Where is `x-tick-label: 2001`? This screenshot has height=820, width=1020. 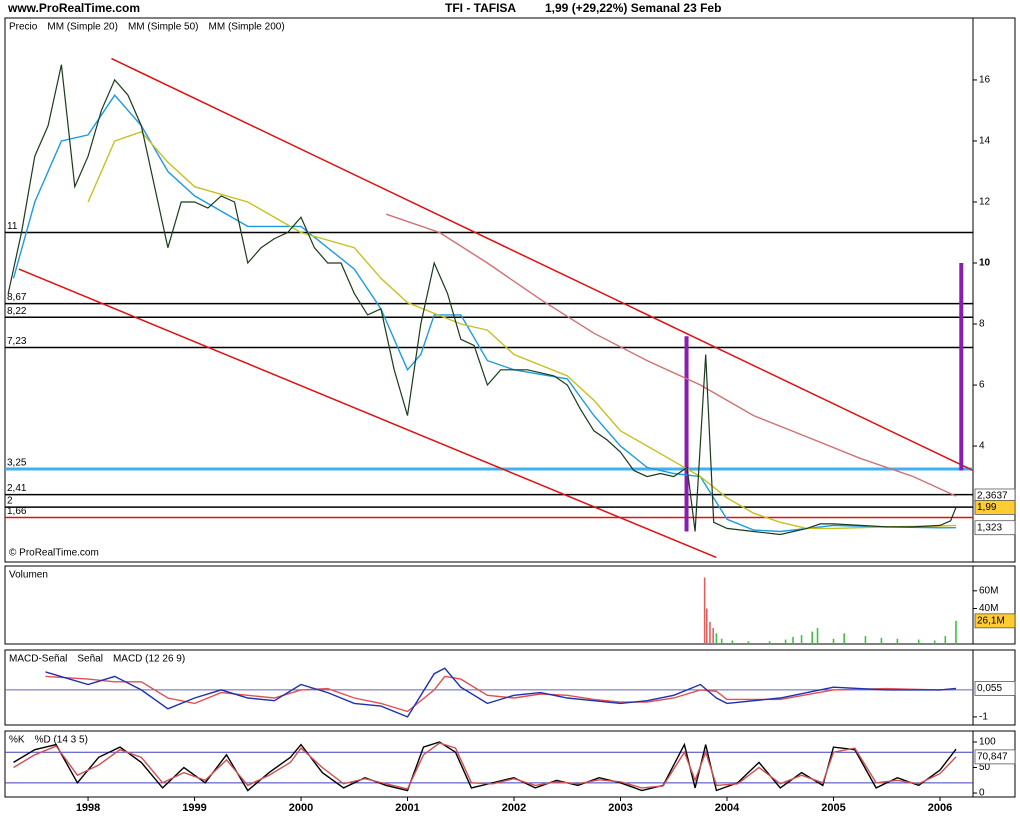
x-tick-label: 2001 is located at coordinates (407, 808).